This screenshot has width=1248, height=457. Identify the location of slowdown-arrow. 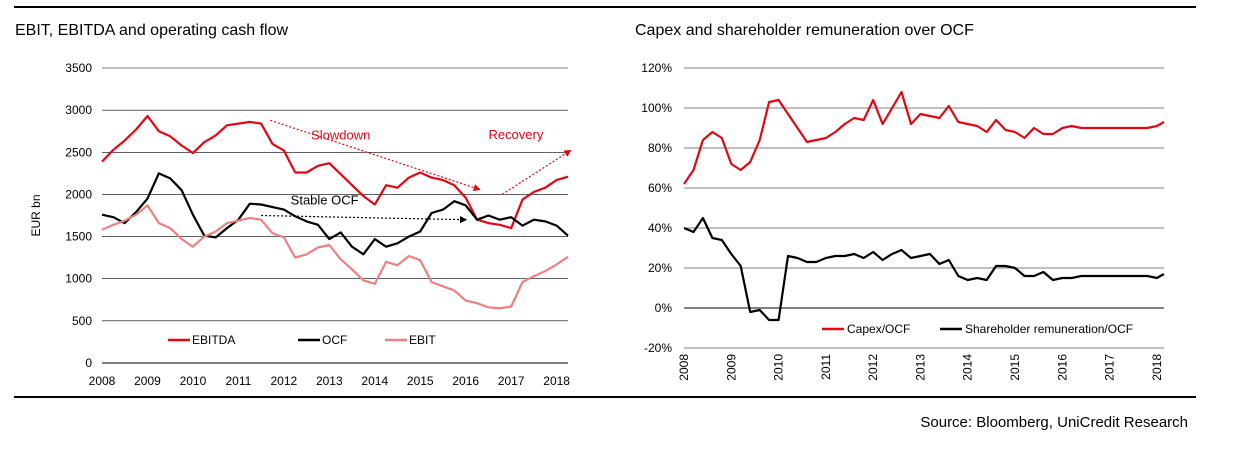
(375, 155).